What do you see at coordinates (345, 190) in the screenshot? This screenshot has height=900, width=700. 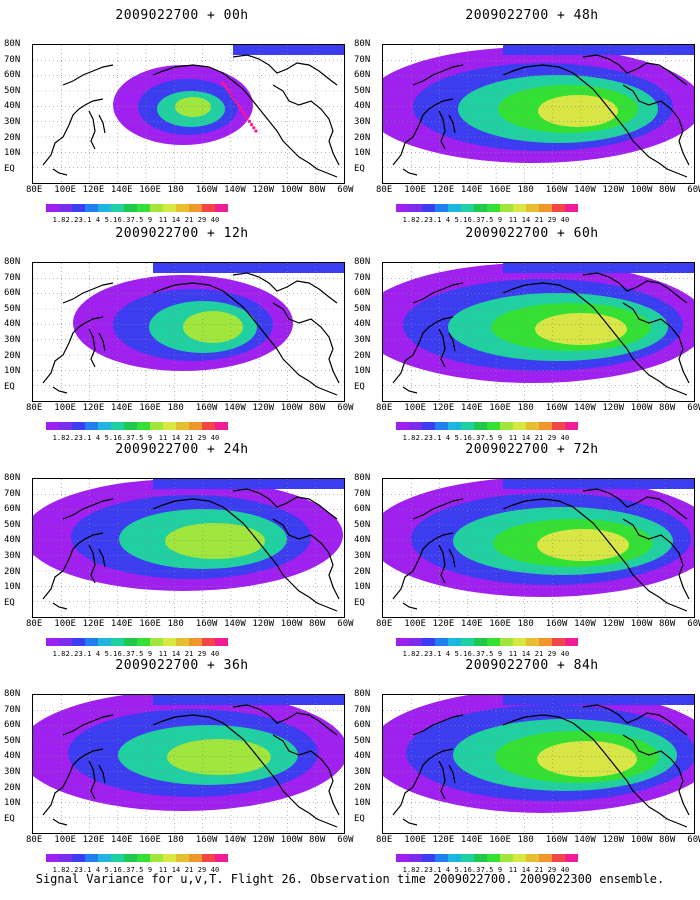 I see `longitude-label: 60W` at bounding box center [345, 190].